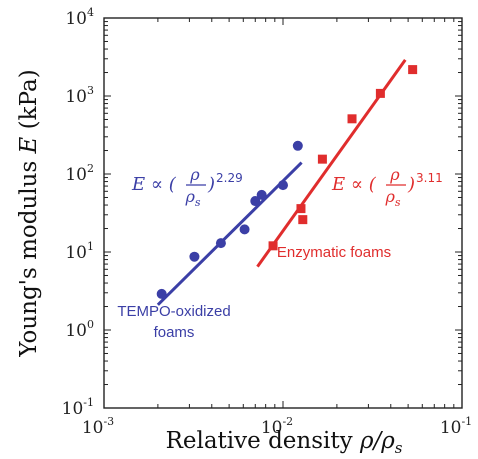 The height and width of the screenshot is (459, 478). What do you see at coordinates (79, 17) in the screenshot?
I see `y-tick-label: 10⁴` at bounding box center [79, 17].